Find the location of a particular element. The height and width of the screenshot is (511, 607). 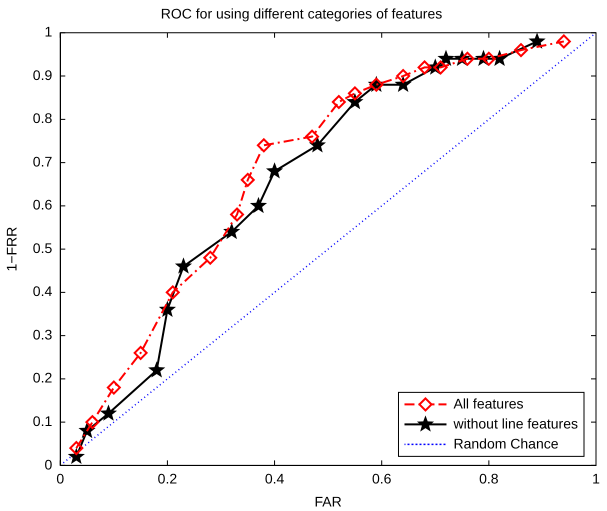

y-axis-title: 1−FRR is located at coordinates (11, 249).